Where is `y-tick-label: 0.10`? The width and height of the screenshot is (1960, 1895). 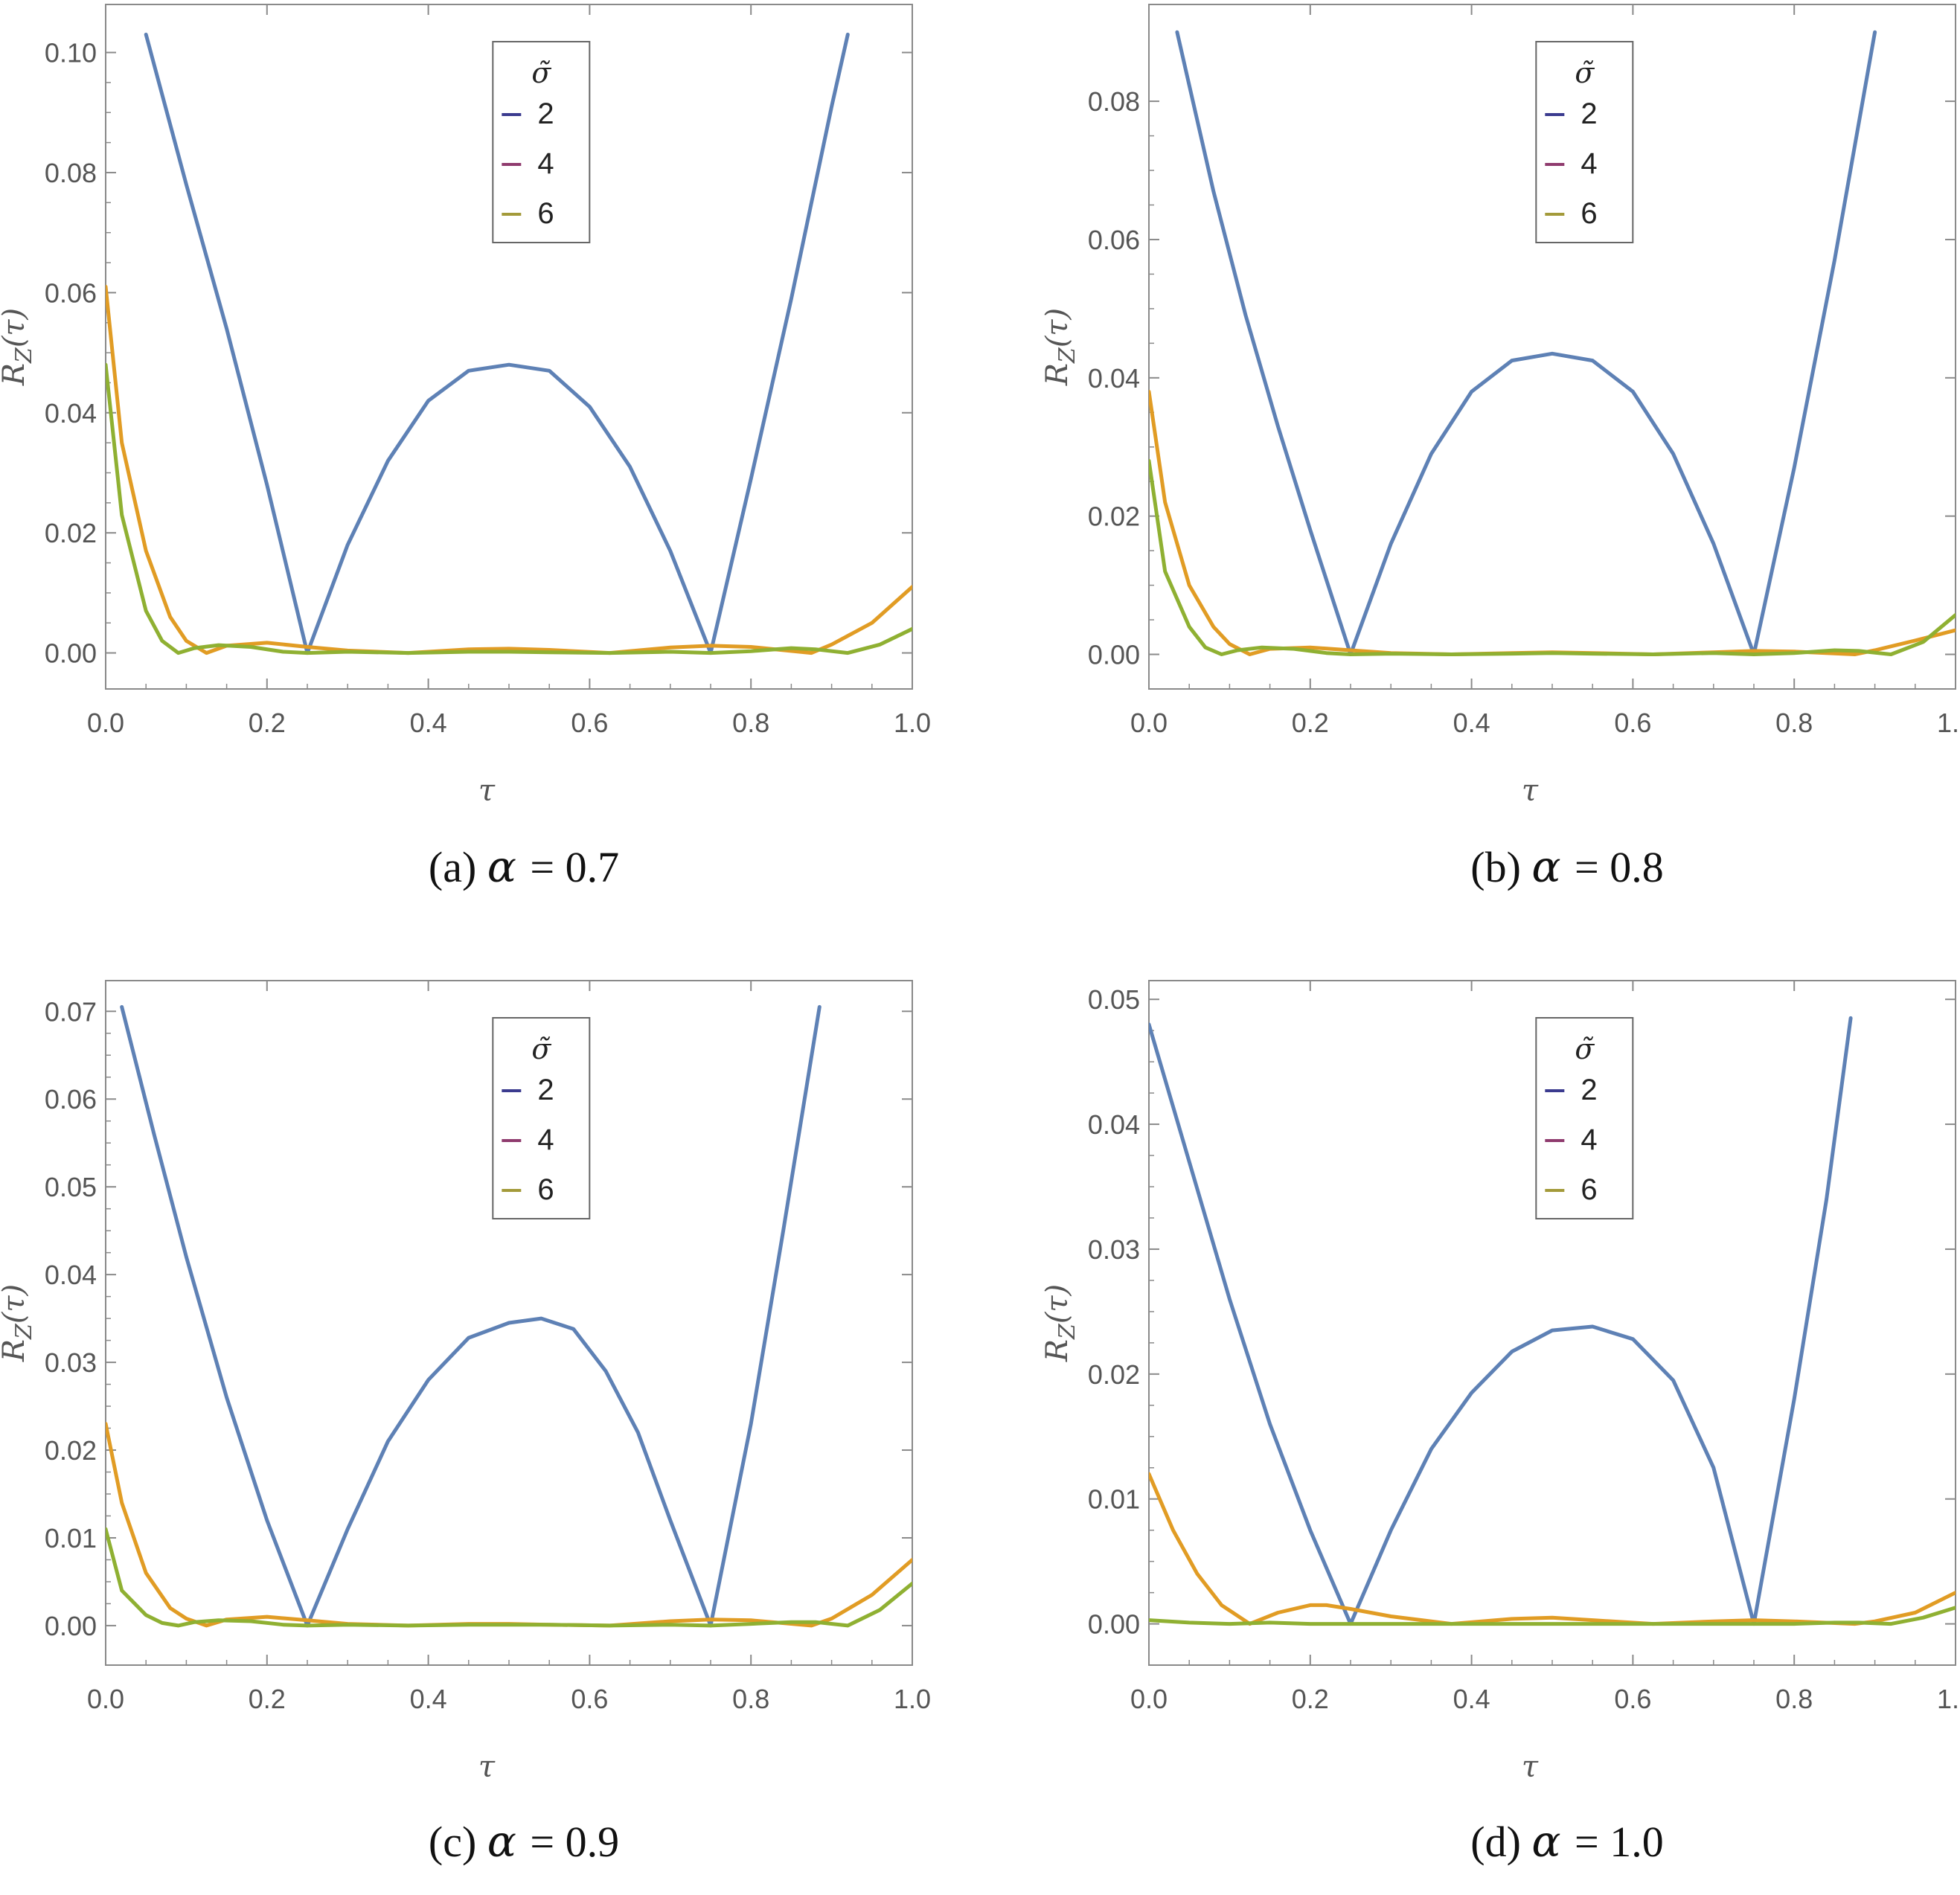
y-tick-label: 0.10 is located at coordinates (71, 53).